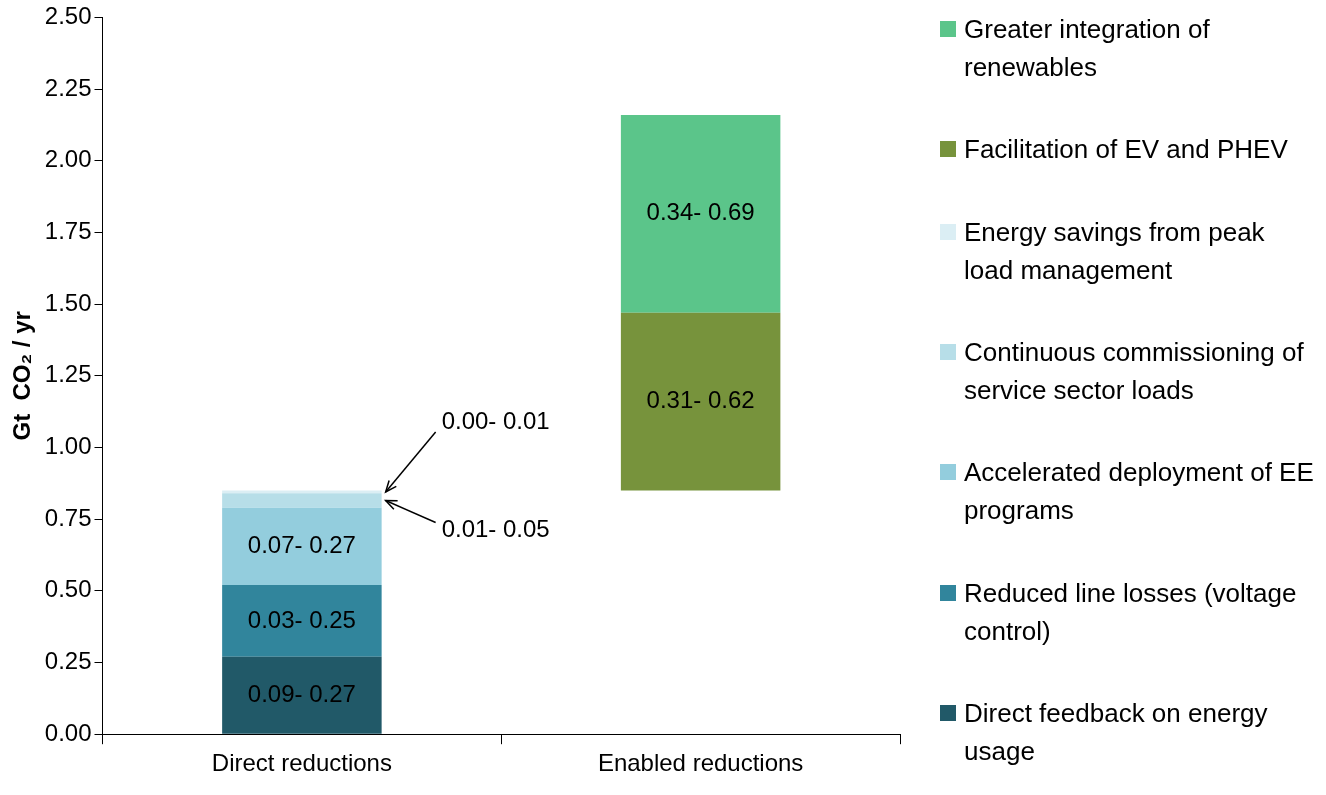  I want to click on legend-label: Greater integration of renewables, so click(1087, 48).